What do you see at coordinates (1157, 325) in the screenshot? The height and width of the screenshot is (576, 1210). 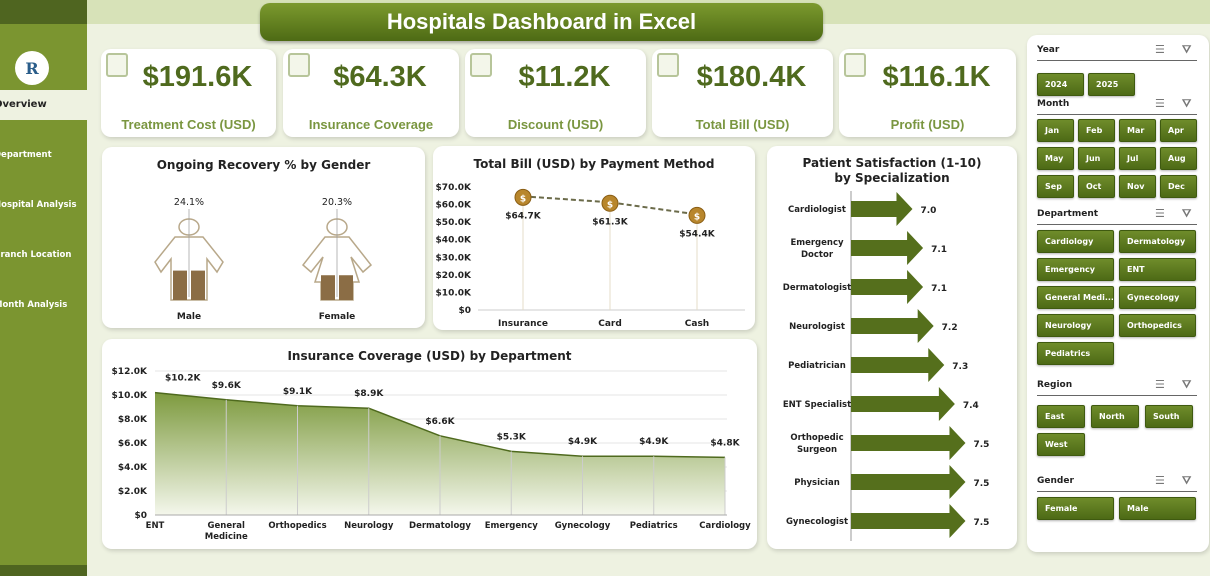 I see `slicer-button: Orthopedics` at bounding box center [1157, 325].